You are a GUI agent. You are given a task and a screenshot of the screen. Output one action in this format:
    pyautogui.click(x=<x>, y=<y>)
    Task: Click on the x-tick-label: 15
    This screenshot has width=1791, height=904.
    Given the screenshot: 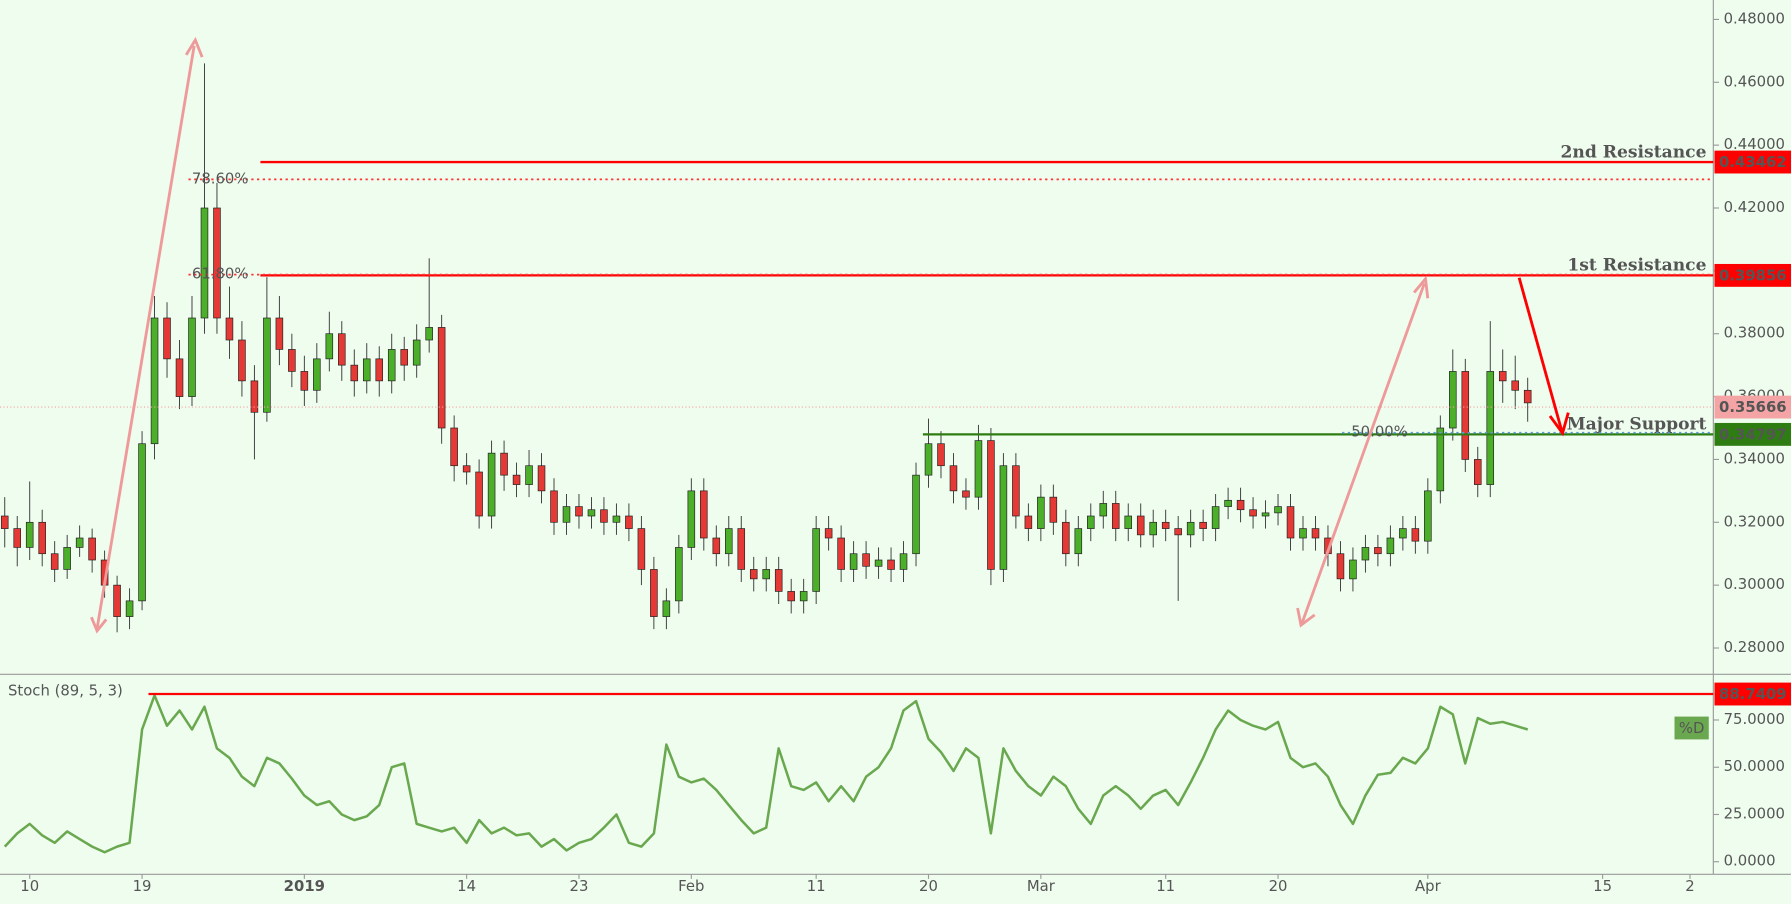 What is the action you would take?
    pyautogui.click(x=1602, y=886)
    